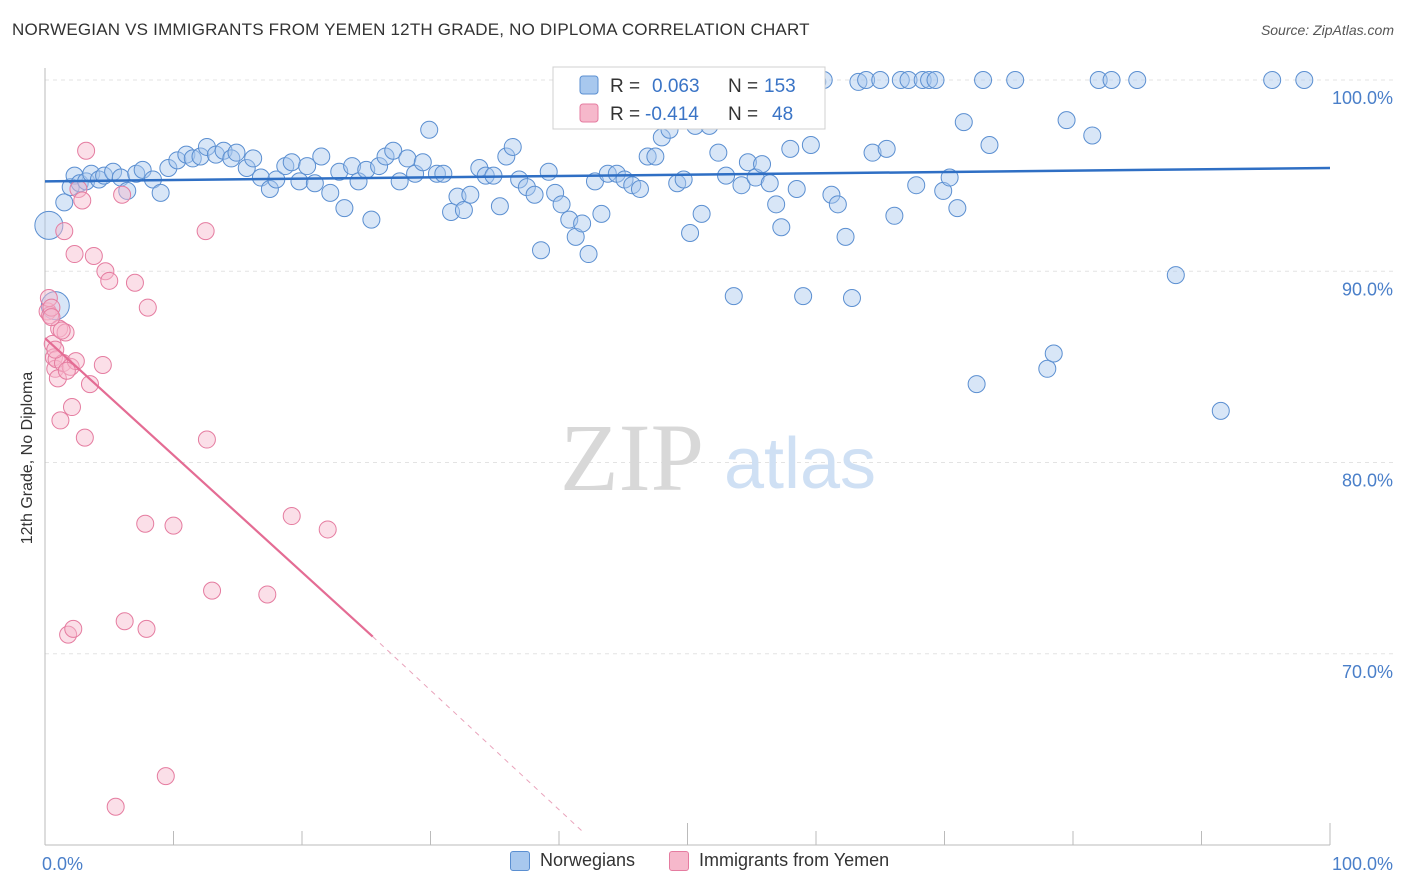 The width and height of the screenshot is (1406, 892). What do you see at coordinates (1367, 481) in the screenshot?
I see `y-tick-label: 80.0%` at bounding box center [1367, 481].